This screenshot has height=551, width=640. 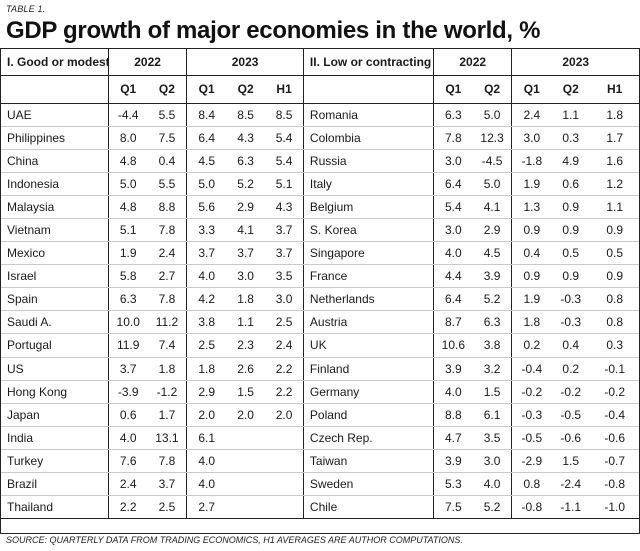 I want to click on right-value-cell: 8.8, so click(x=452, y=415).